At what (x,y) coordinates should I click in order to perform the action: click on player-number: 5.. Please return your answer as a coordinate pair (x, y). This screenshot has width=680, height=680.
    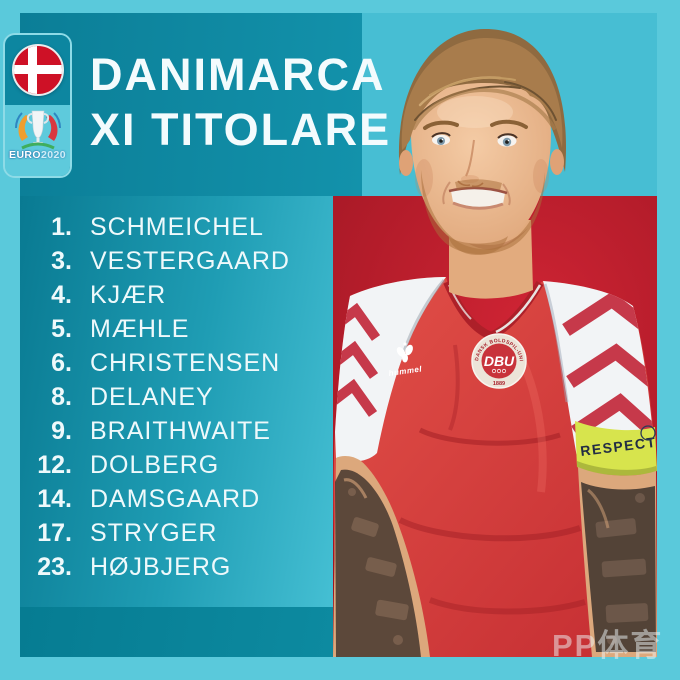
    Looking at the image, I should click on (61, 328).